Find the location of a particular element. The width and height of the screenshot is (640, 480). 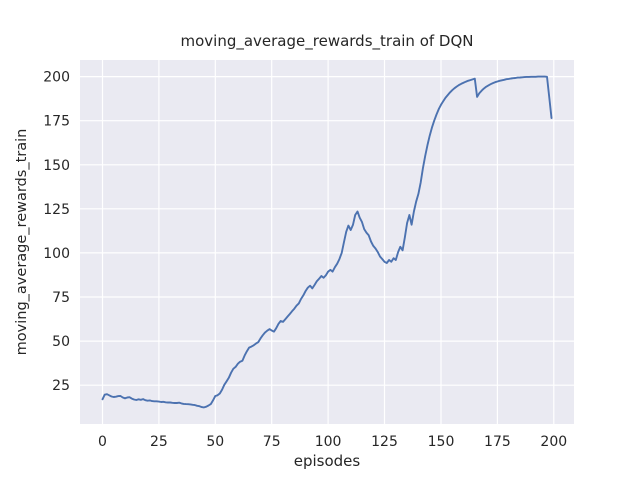

y-tick-label: 25 is located at coordinates (61, 386).